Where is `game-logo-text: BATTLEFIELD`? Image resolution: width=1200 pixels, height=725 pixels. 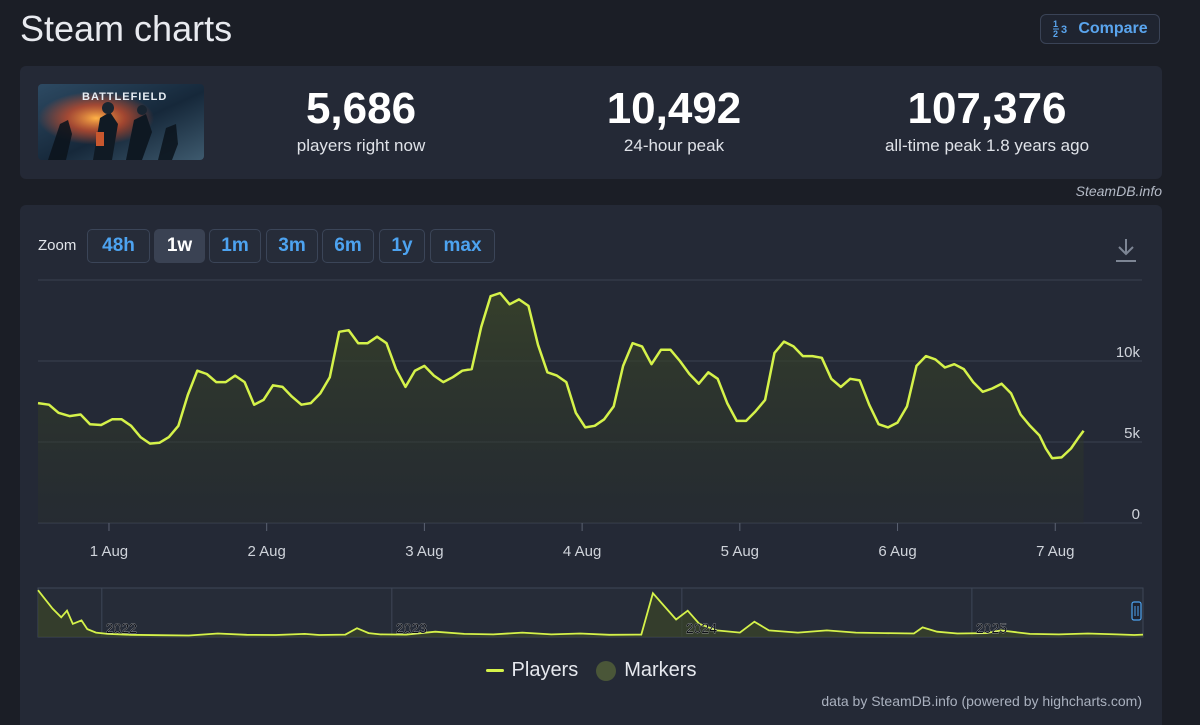 game-logo-text: BATTLEFIELD is located at coordinates (124, 97).